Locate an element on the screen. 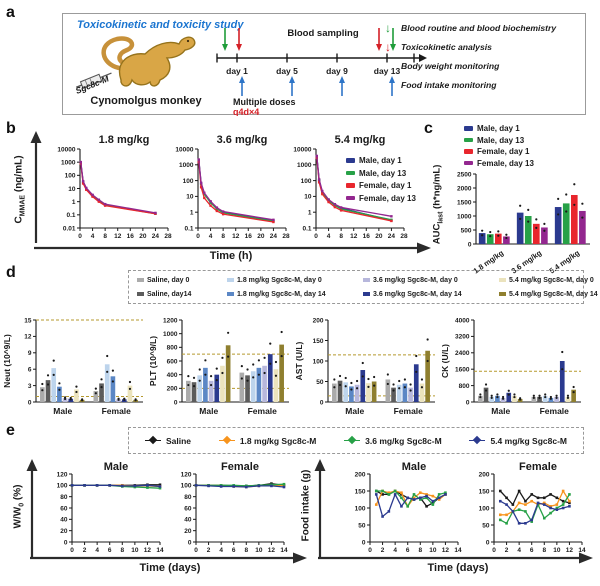 The width and height of the screenshot is (600, 586). e-left-x-axis-arrow is located at coordinates (168, 558).